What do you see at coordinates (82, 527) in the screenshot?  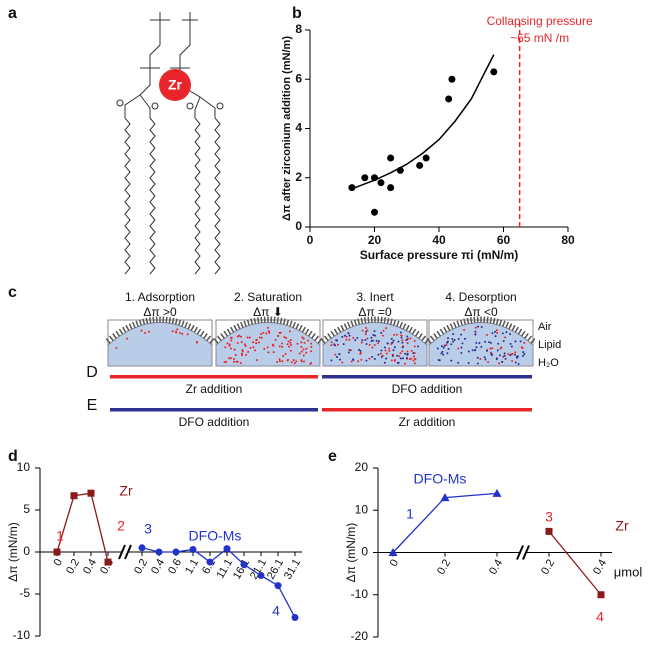 I see `series-line` at bounding box center [82, 527].